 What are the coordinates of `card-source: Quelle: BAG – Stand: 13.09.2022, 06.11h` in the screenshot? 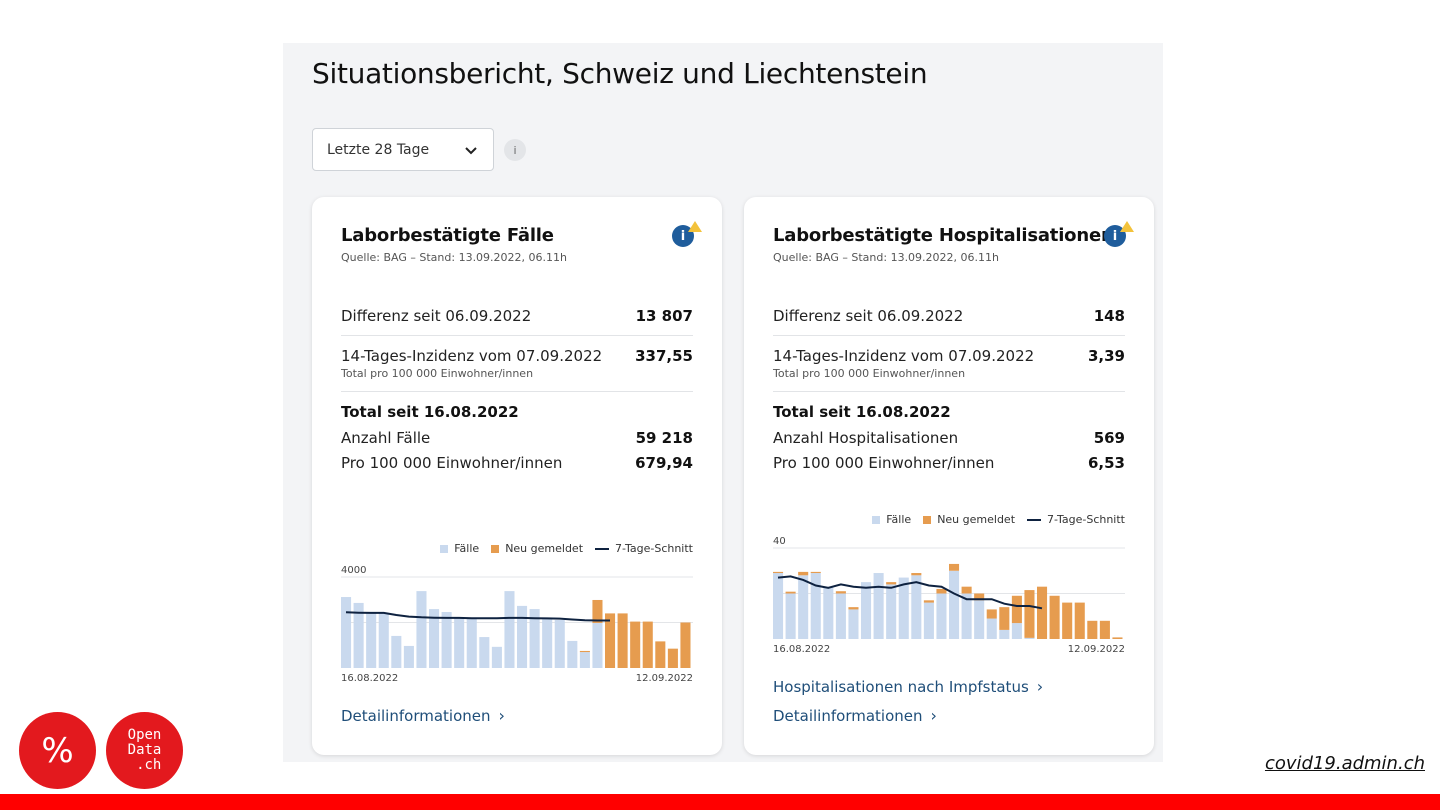 It's located at (886, 257).